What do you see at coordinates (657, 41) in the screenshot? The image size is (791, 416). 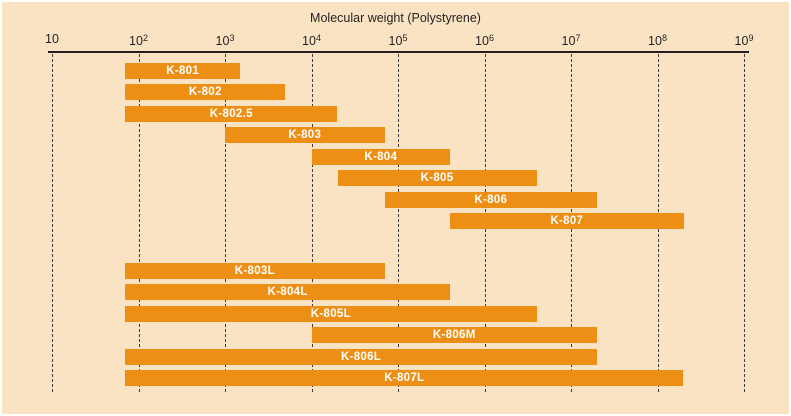 I see `axis-tick-label: 10⁸` at bounding box center [657, 41].